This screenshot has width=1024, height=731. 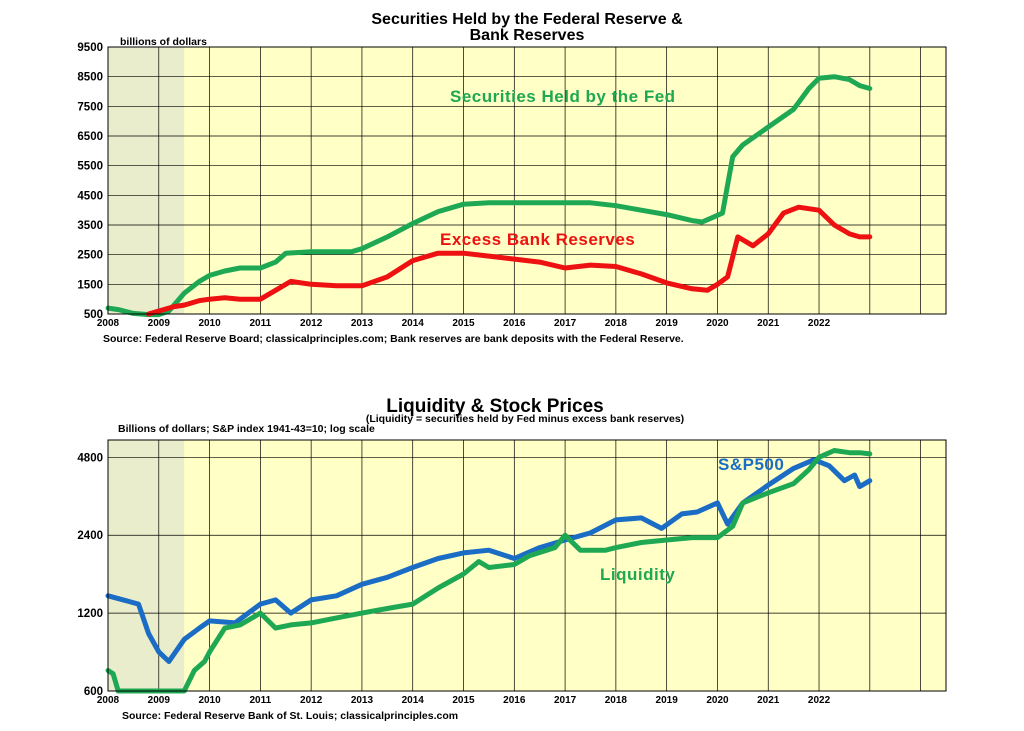 What do you see at coordinates (90, 226) in the screenshot?
I see `top-ytick-label-3: 3500` at bounding box center [90, 226].